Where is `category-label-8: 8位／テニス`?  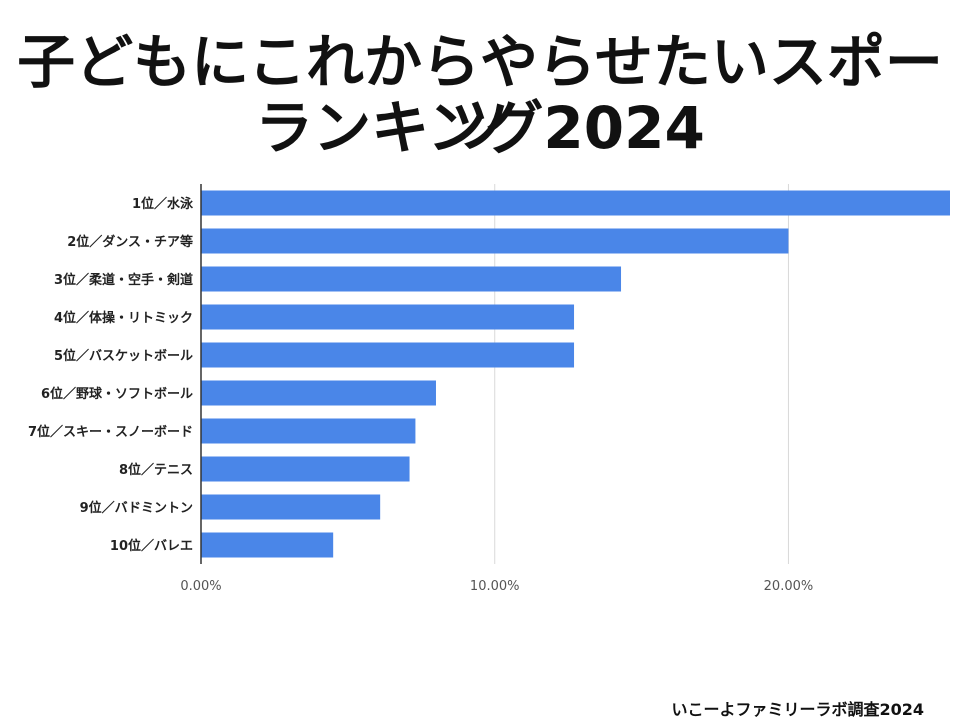
category-label-8: 8位／テニス is located at coordinates (156, 470).